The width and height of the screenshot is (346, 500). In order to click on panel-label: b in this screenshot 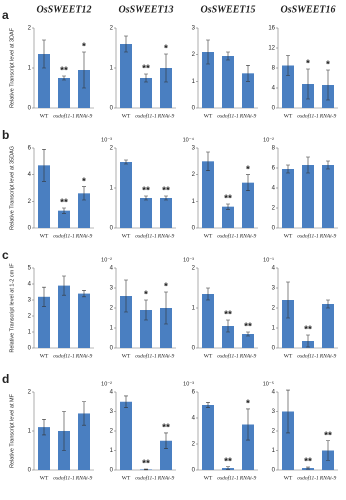, I will do `click(5, 135)`.